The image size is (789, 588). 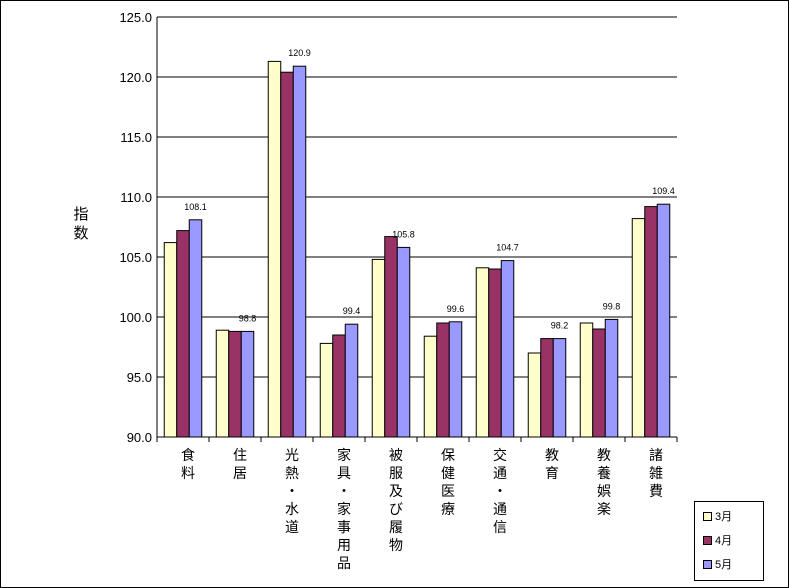 What do you see at coordinates (240, 474) in the screenshot?
I see `category-label-char: 居` at bounding box center [240, 474].